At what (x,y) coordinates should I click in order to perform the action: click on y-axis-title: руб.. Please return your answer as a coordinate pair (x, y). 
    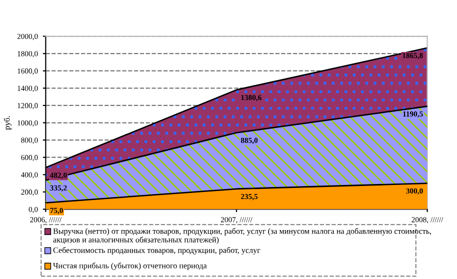
    Looking at the image, I should click on (8, 123).